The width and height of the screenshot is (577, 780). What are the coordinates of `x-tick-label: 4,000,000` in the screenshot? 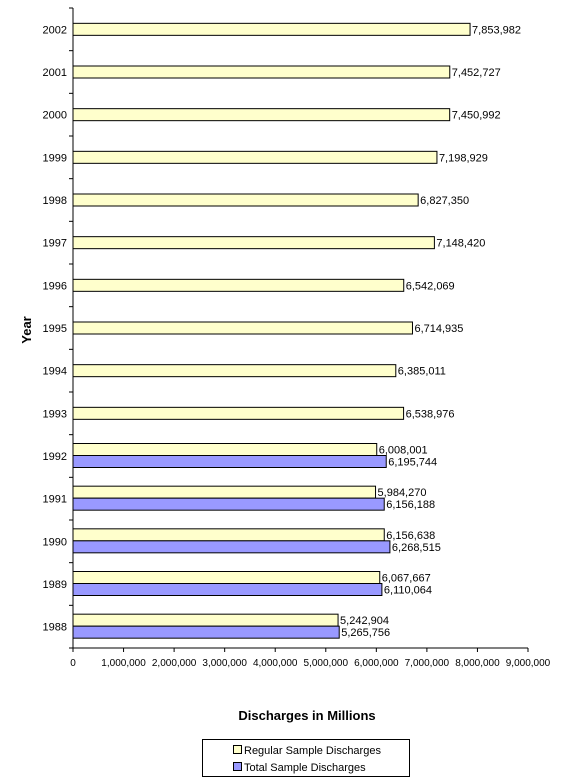 It's located at (275, 663).